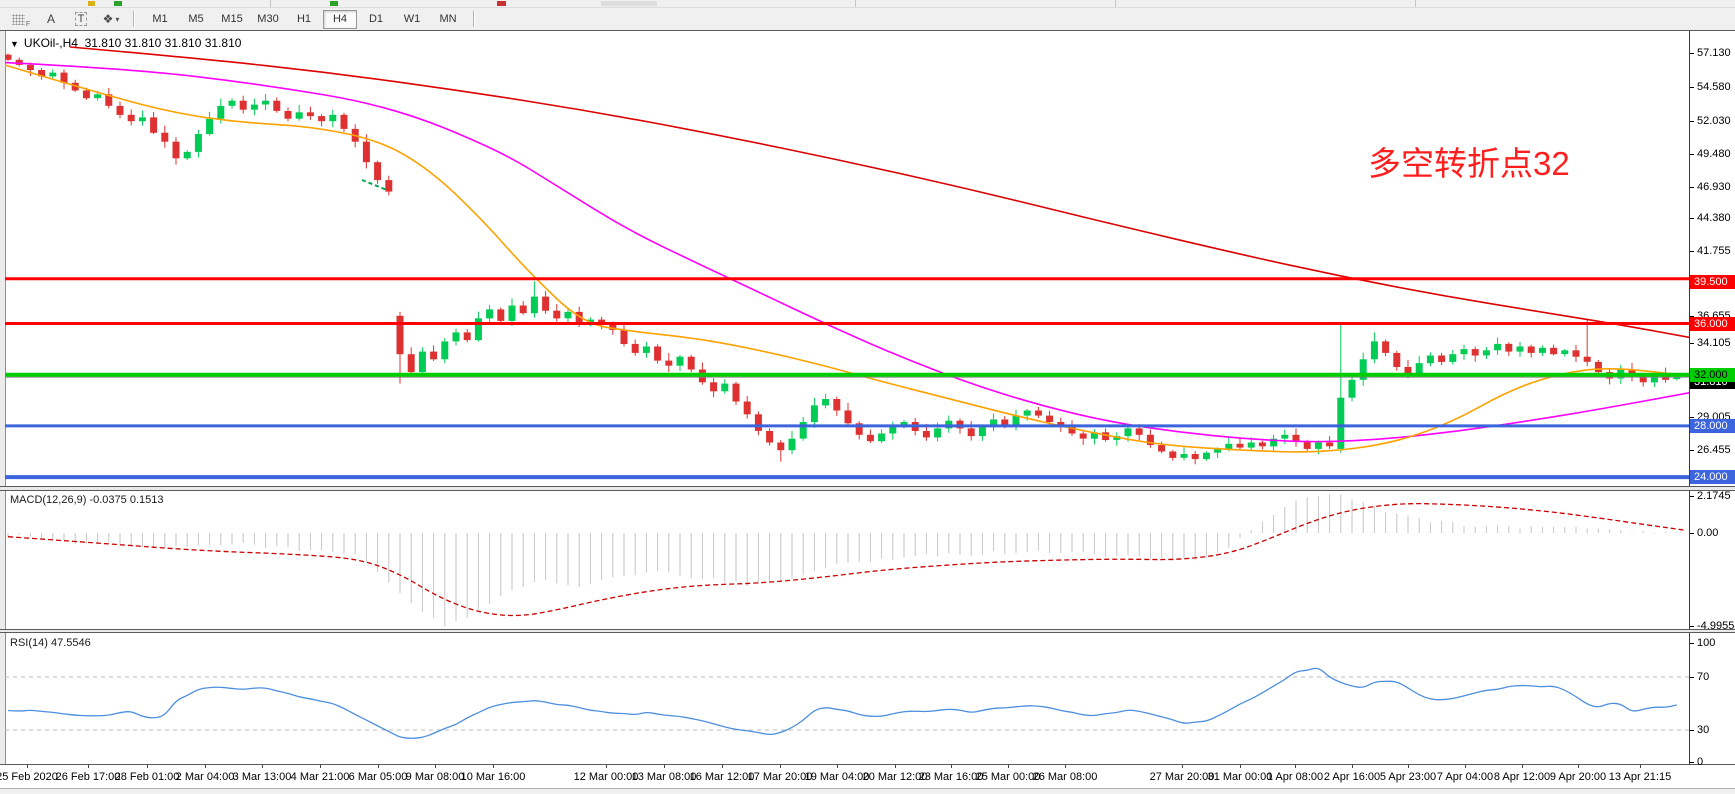 The width and height of the screenshot is (1735, 794). Describe the element at coordinates (87, 500) in the screenshot. I see `macd-indicator-label: MACD(12,26,9) -0.0375 0.1513` at that location.